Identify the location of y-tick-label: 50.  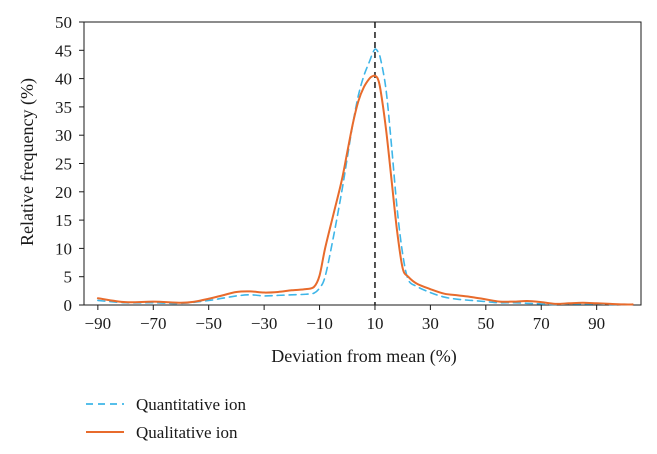
(63, 22).